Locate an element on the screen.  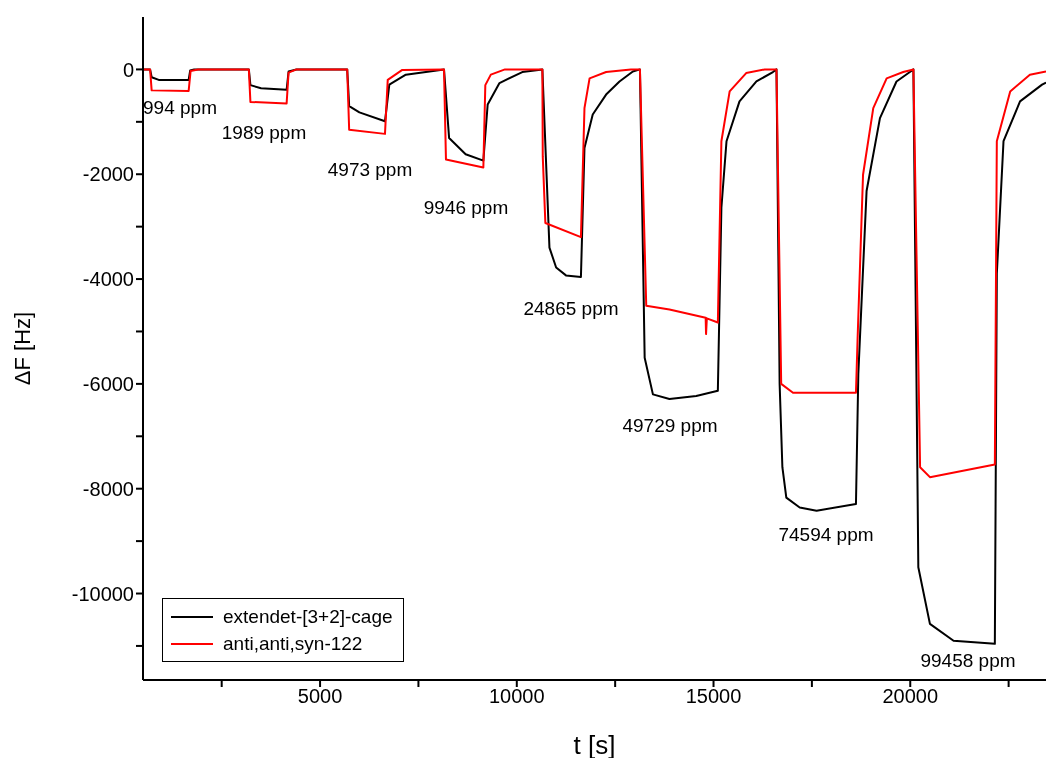
x-tick-label: 5000 is located at coordinates (320, 696).